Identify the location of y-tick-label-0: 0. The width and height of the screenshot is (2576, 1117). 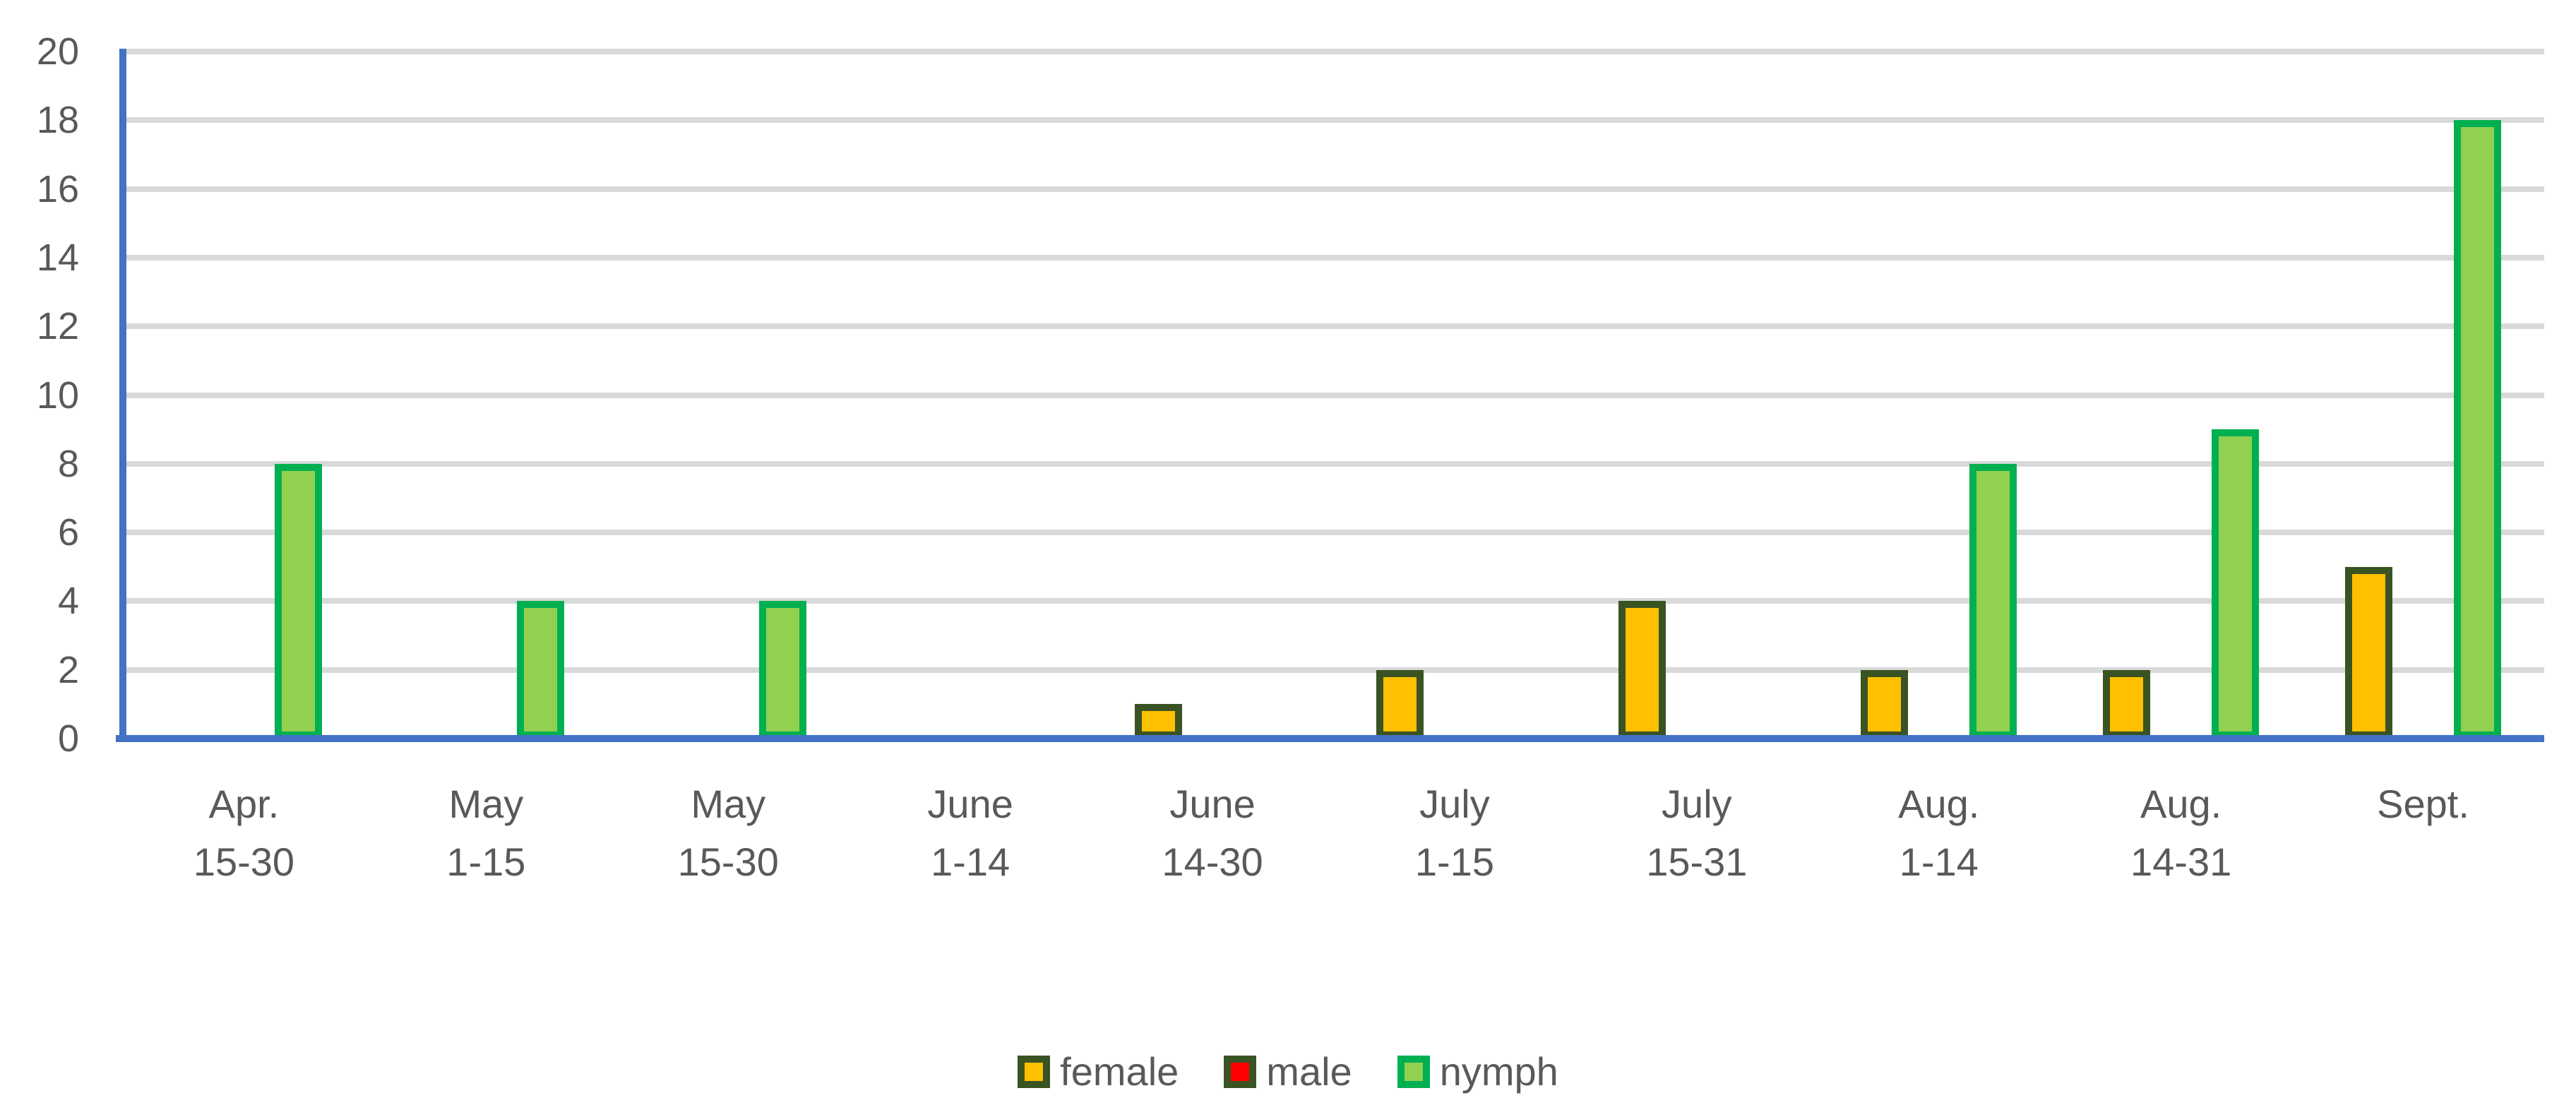
(68, 738).